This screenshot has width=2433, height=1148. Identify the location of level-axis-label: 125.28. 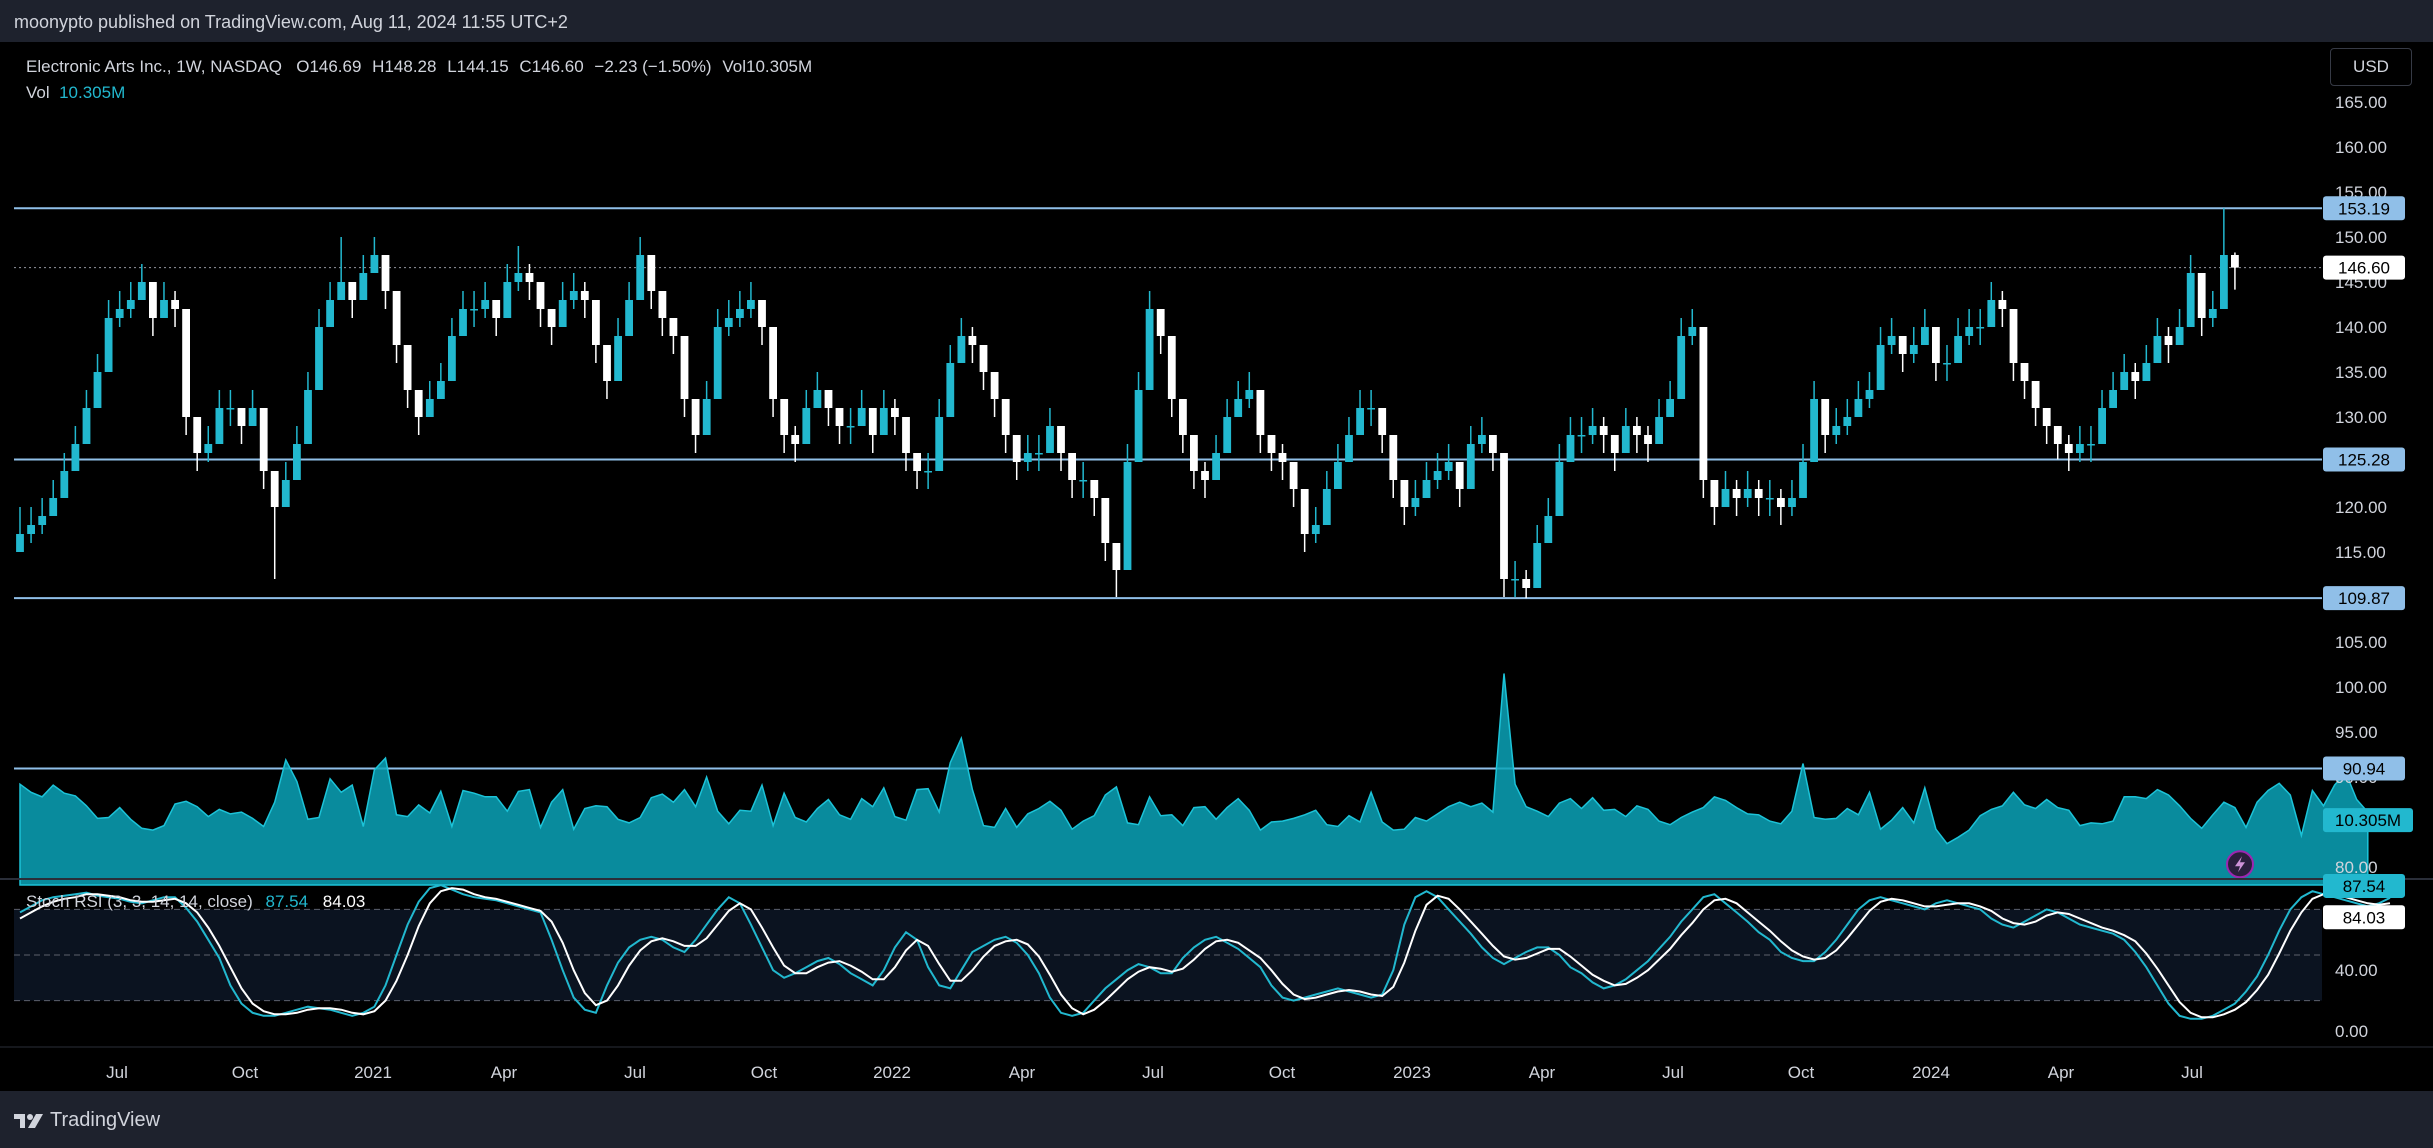
(2364, 459).